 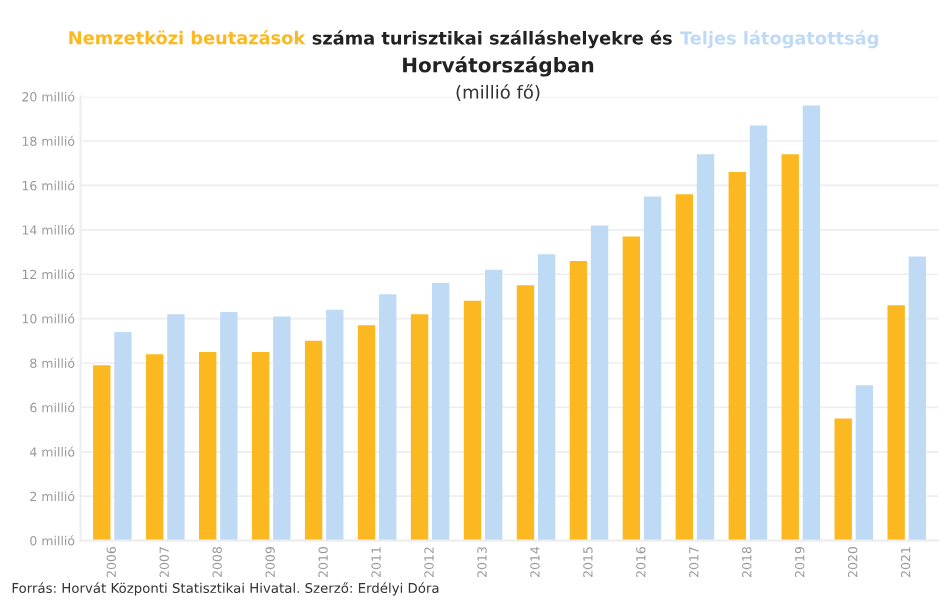 I want to click on text: Nemzetközi beutazások, so click(x=187, y=37).